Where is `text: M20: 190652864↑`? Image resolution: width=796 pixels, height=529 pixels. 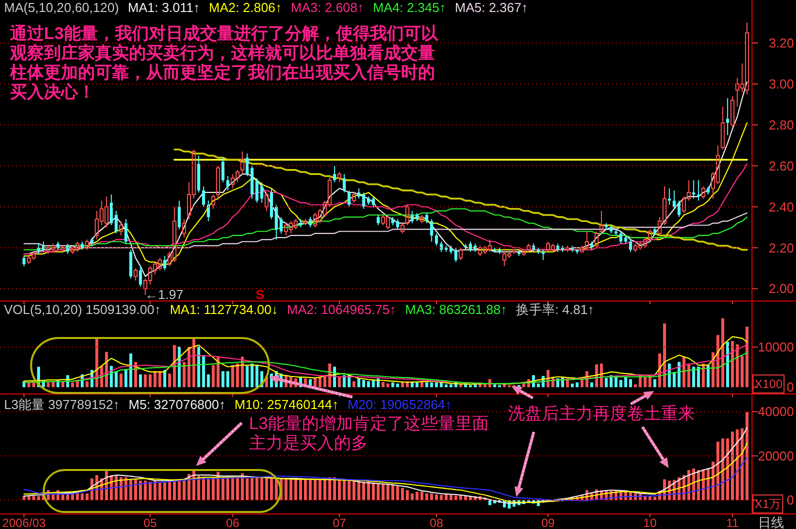
text: M20: 190652864↑ is located at coordinates (400, 404).